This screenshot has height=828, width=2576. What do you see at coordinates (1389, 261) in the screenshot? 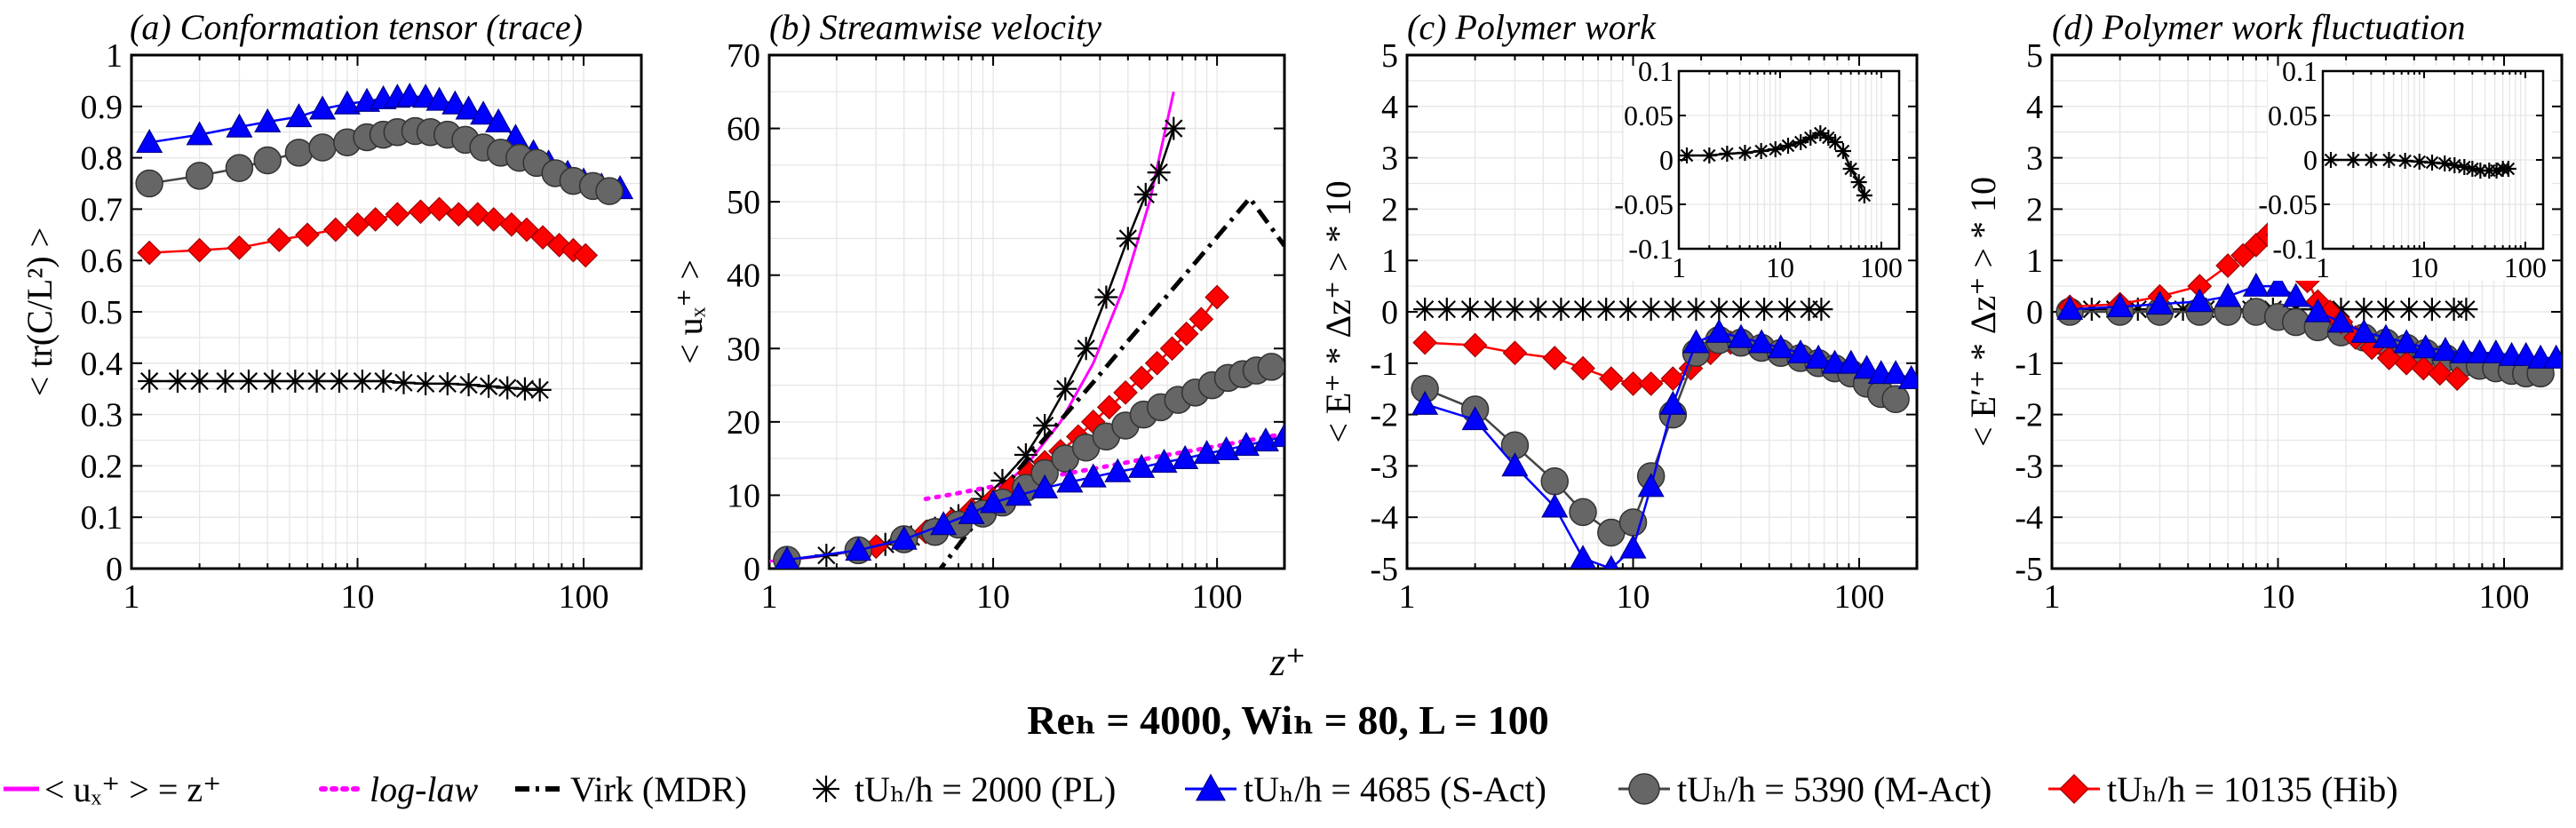
I see `panel-2-ytick-label: 1` at bounding box center [1389, 261].